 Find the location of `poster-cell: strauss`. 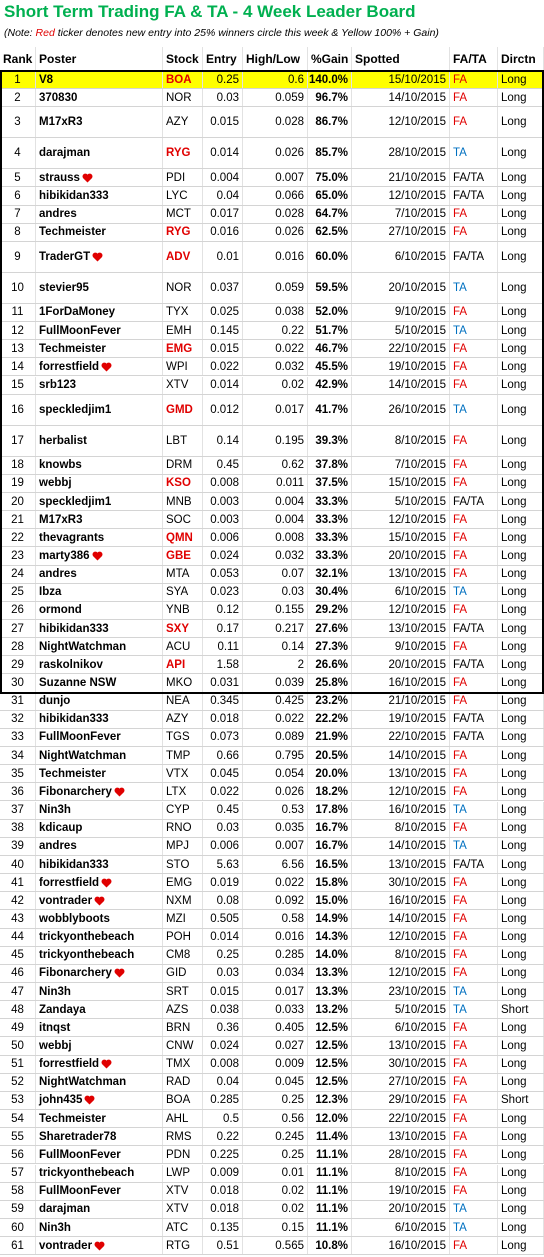

poster-cell: strauss is located at coordinates (99, 178).